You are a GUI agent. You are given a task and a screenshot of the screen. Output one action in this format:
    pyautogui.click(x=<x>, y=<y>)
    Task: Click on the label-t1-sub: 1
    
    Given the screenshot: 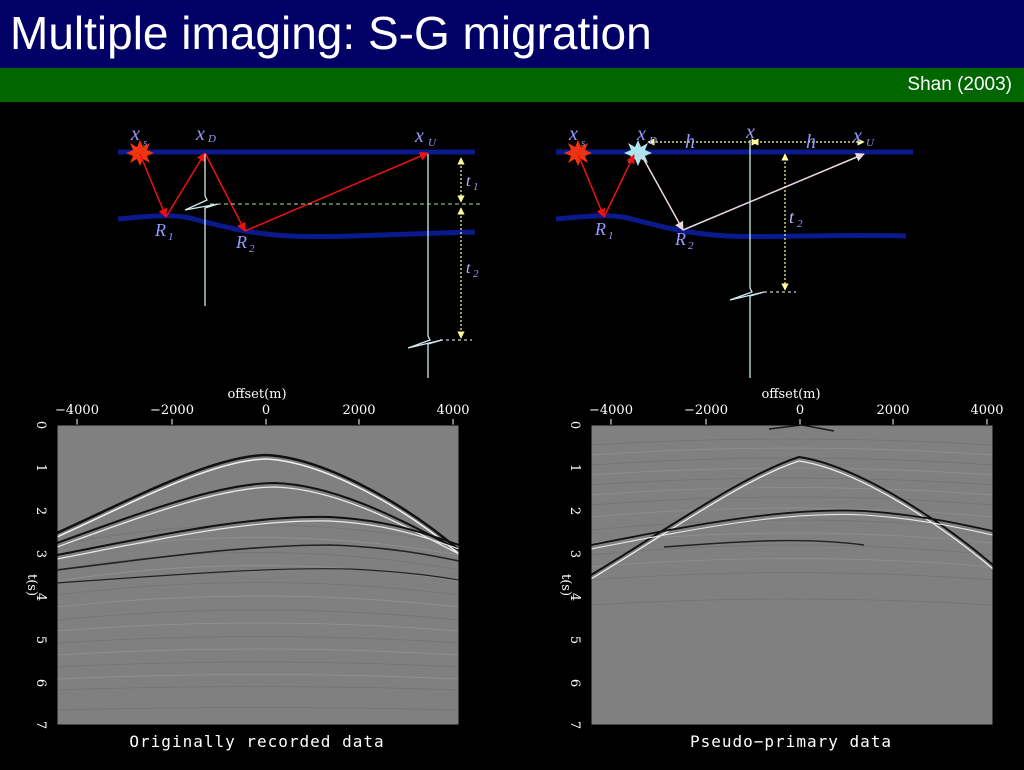 What is the action you would take?
    pyautogui.click(x=476, y=187)
    